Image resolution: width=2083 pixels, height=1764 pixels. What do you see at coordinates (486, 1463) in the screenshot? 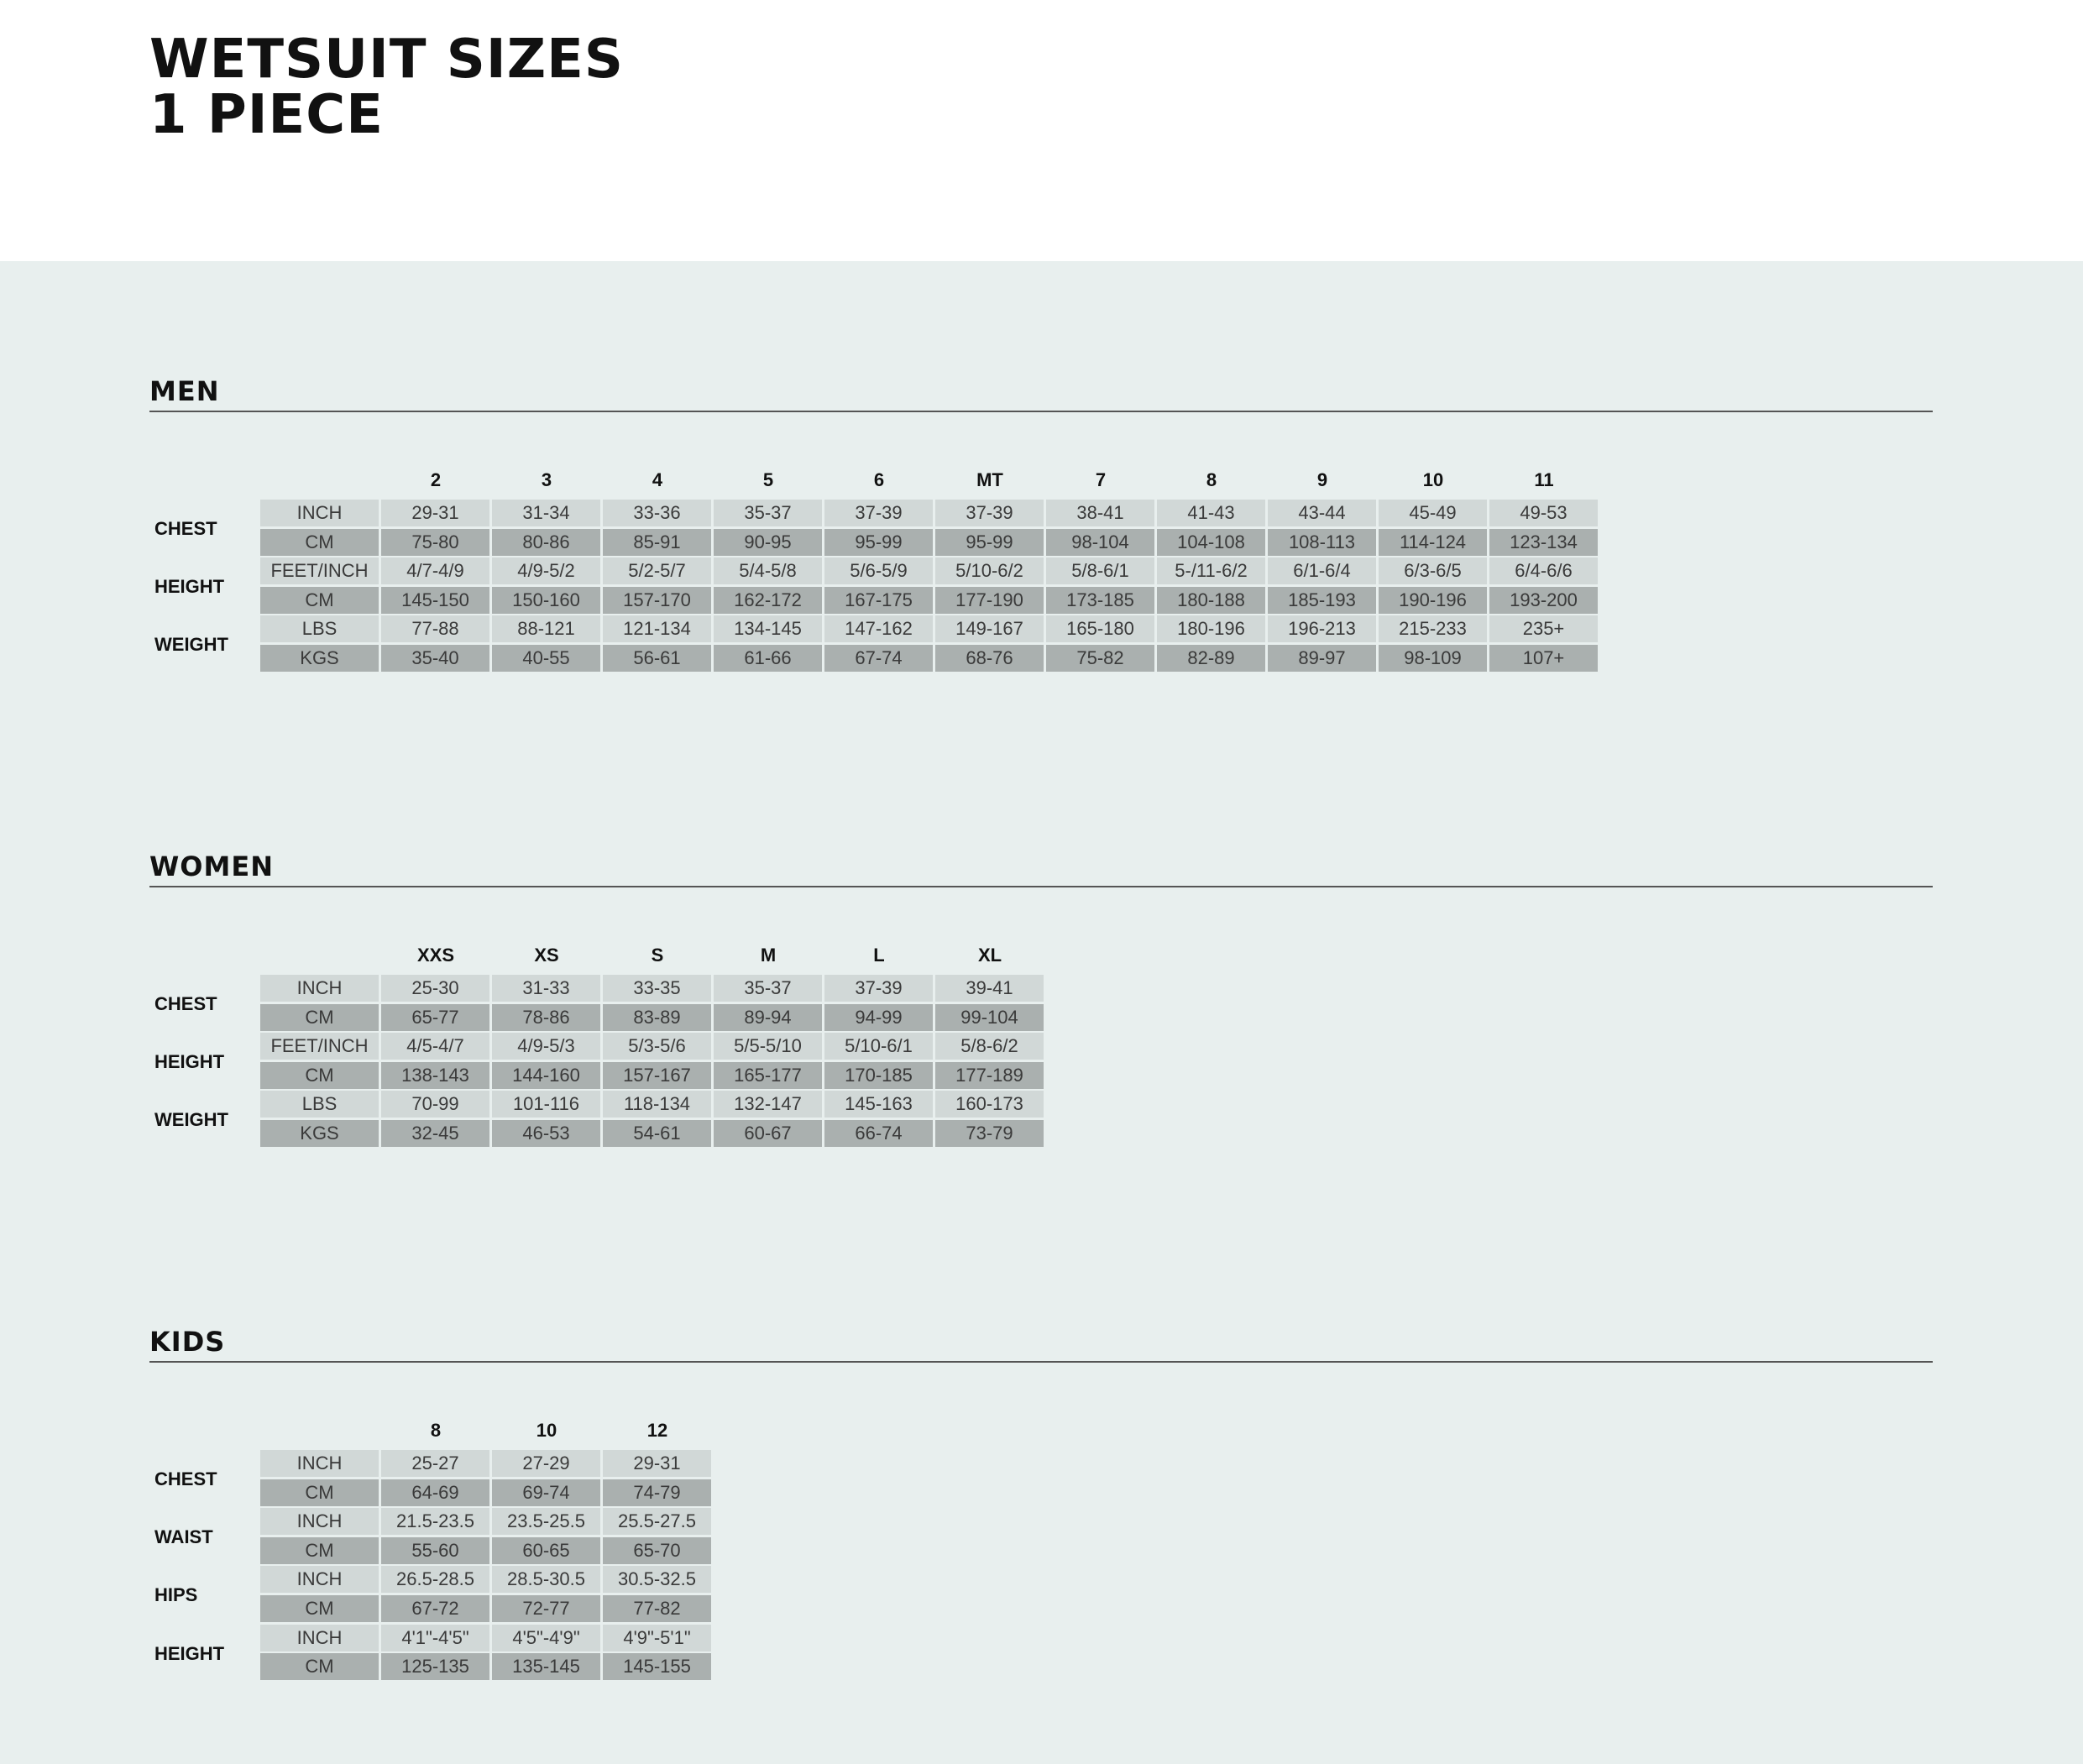
I see `table-row: INCH 25-27 27-29 29-31` at bounding box center [486, 1463].